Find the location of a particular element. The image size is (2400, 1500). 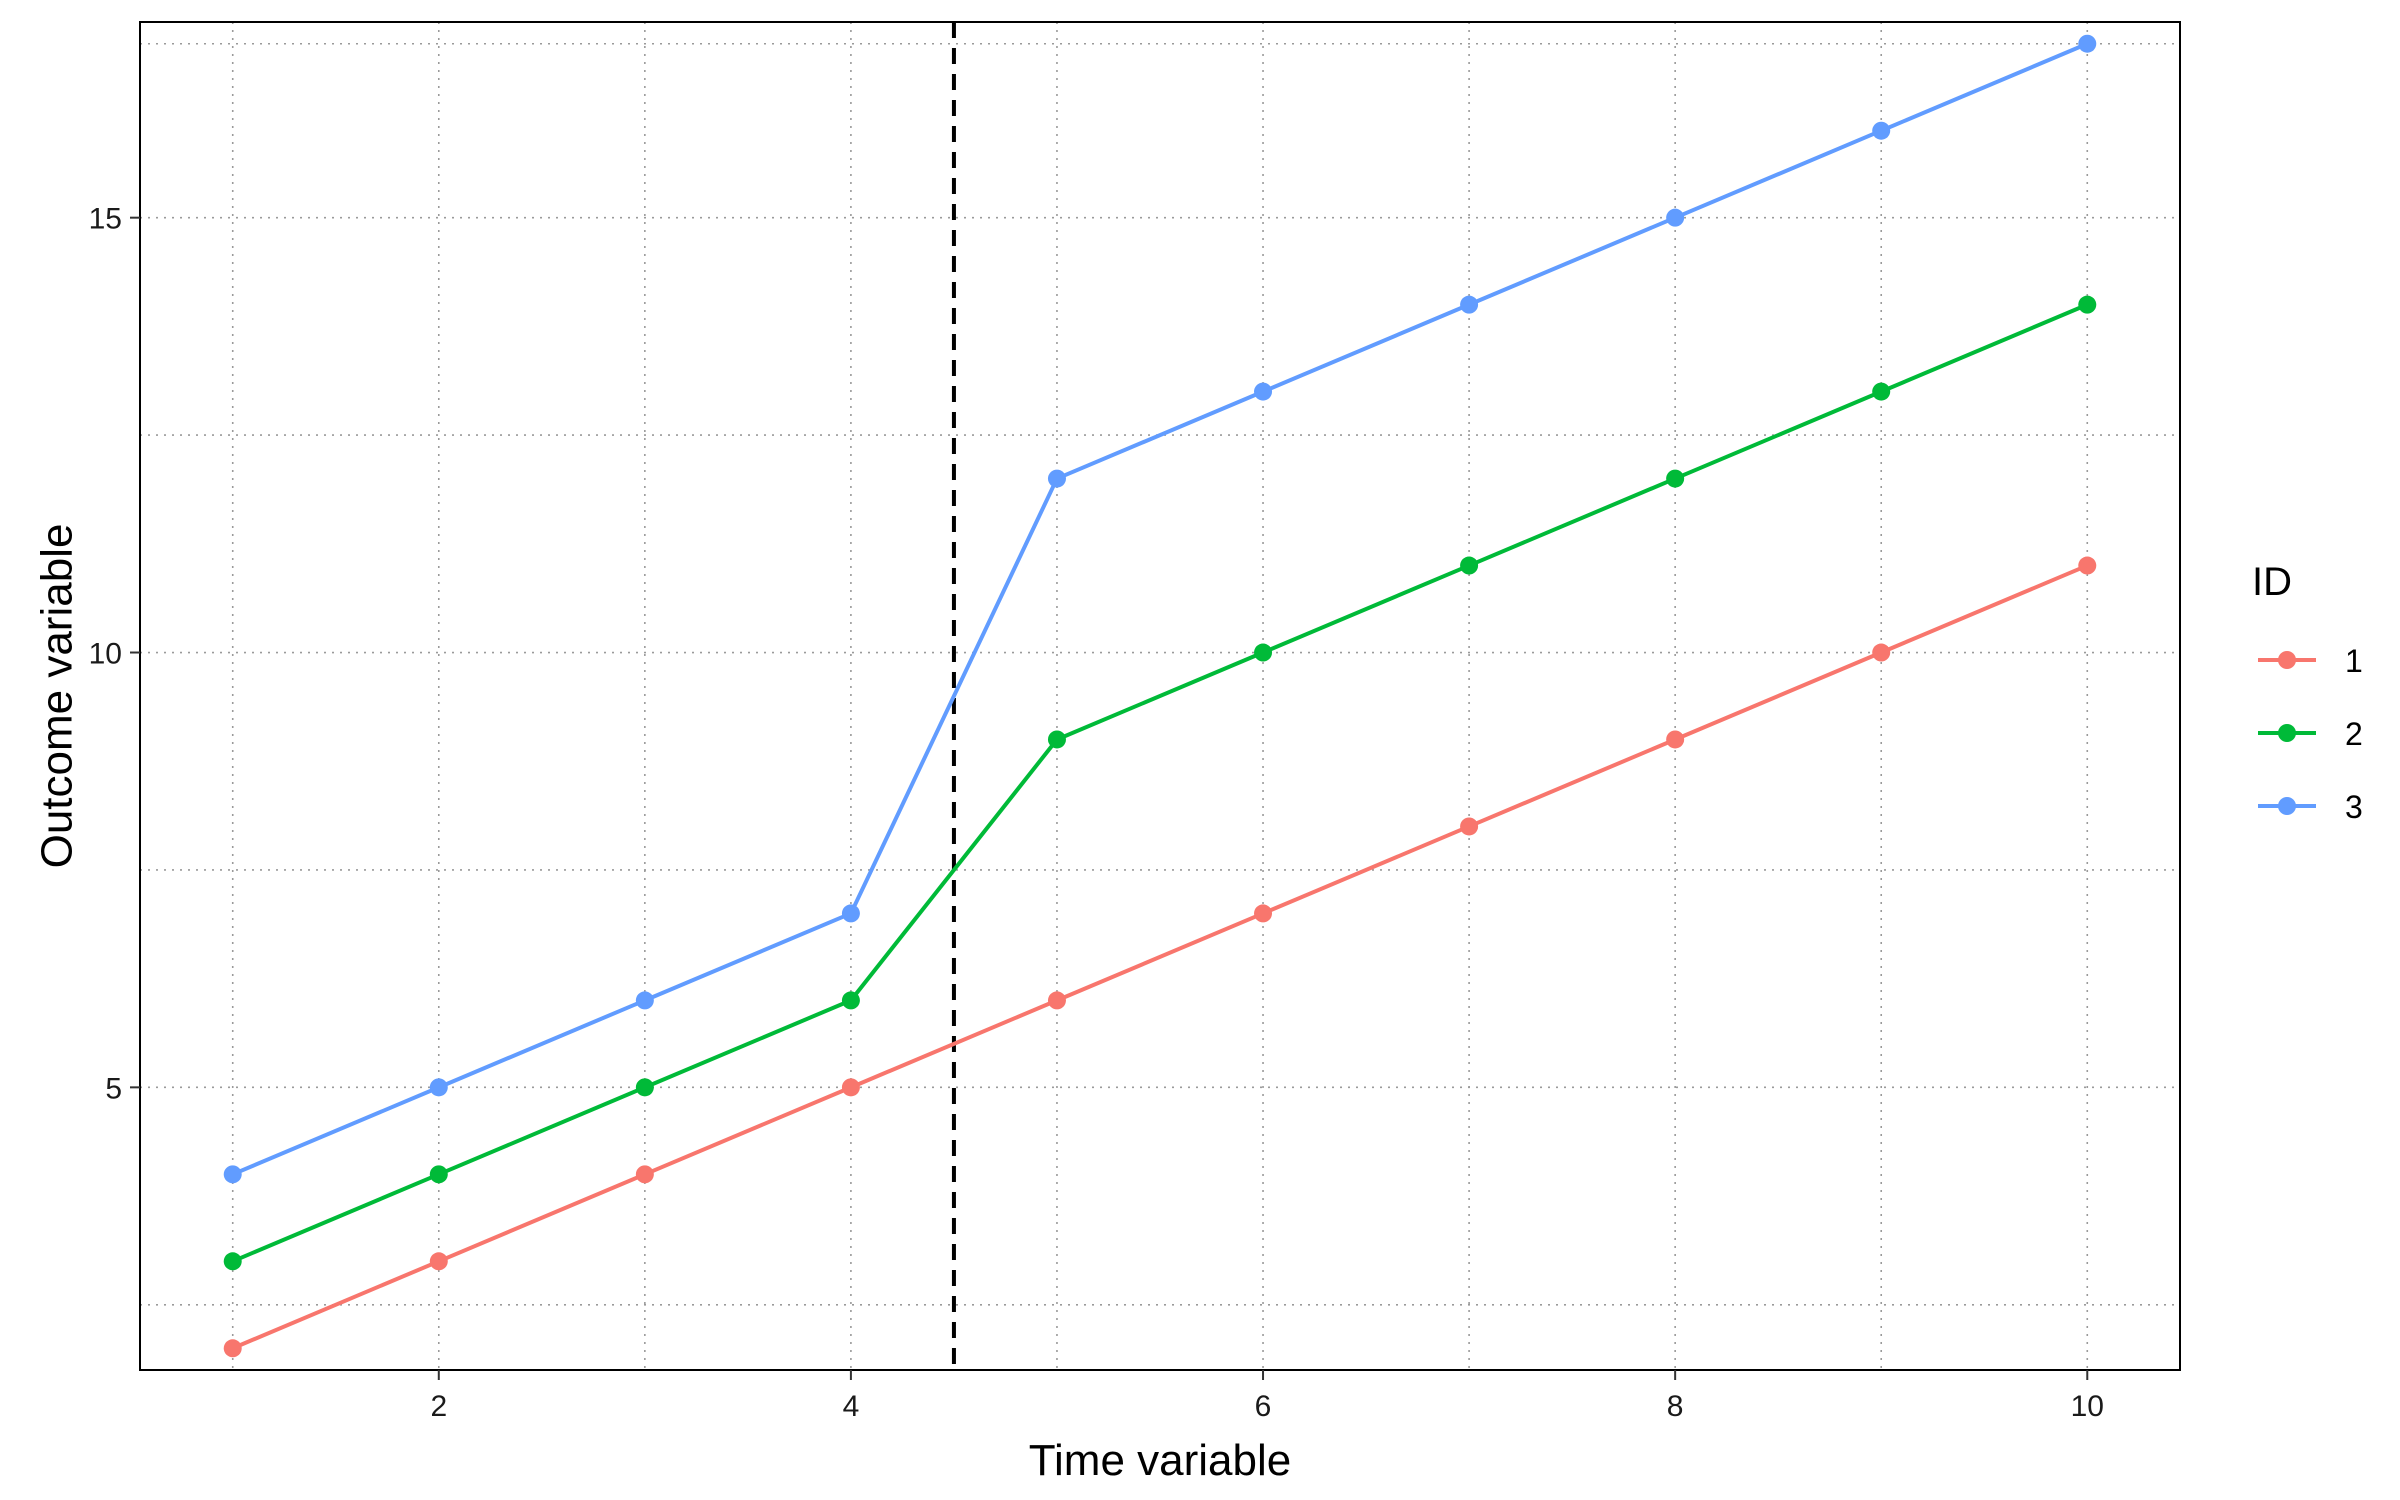

y-tick-label: 10 is located at coordinates (105, 654).